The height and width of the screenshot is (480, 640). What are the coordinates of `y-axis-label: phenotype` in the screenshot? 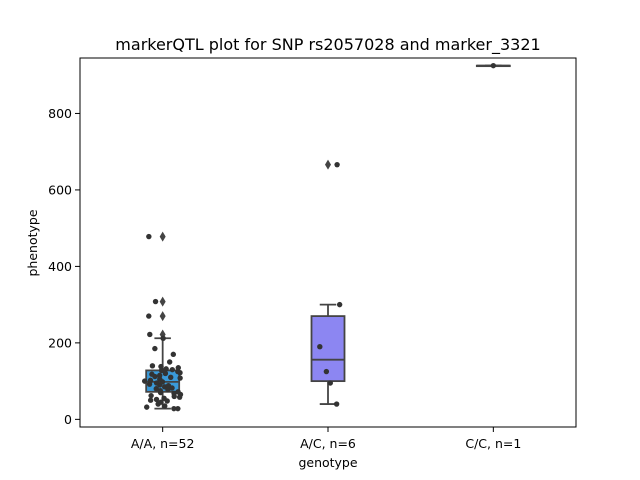 It's located at (32, 242).